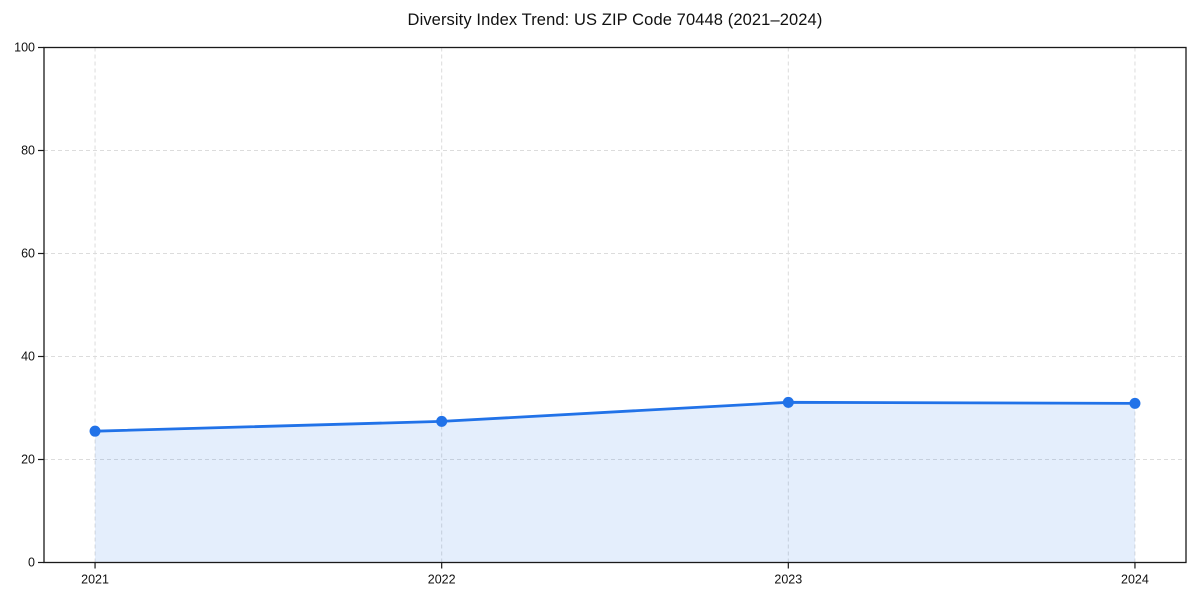 This screenshot has width=1200, height=600. What do you see at coordinates (442, 421) in the screenshot?
I see `data-point-2022` at bounding box center [442, 421].